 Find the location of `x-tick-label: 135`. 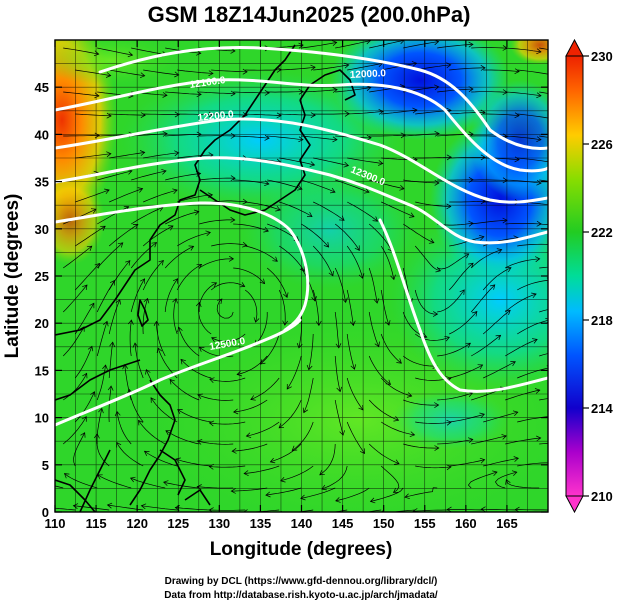

x-tick-label: 135 is located at coordinates (261, 523).